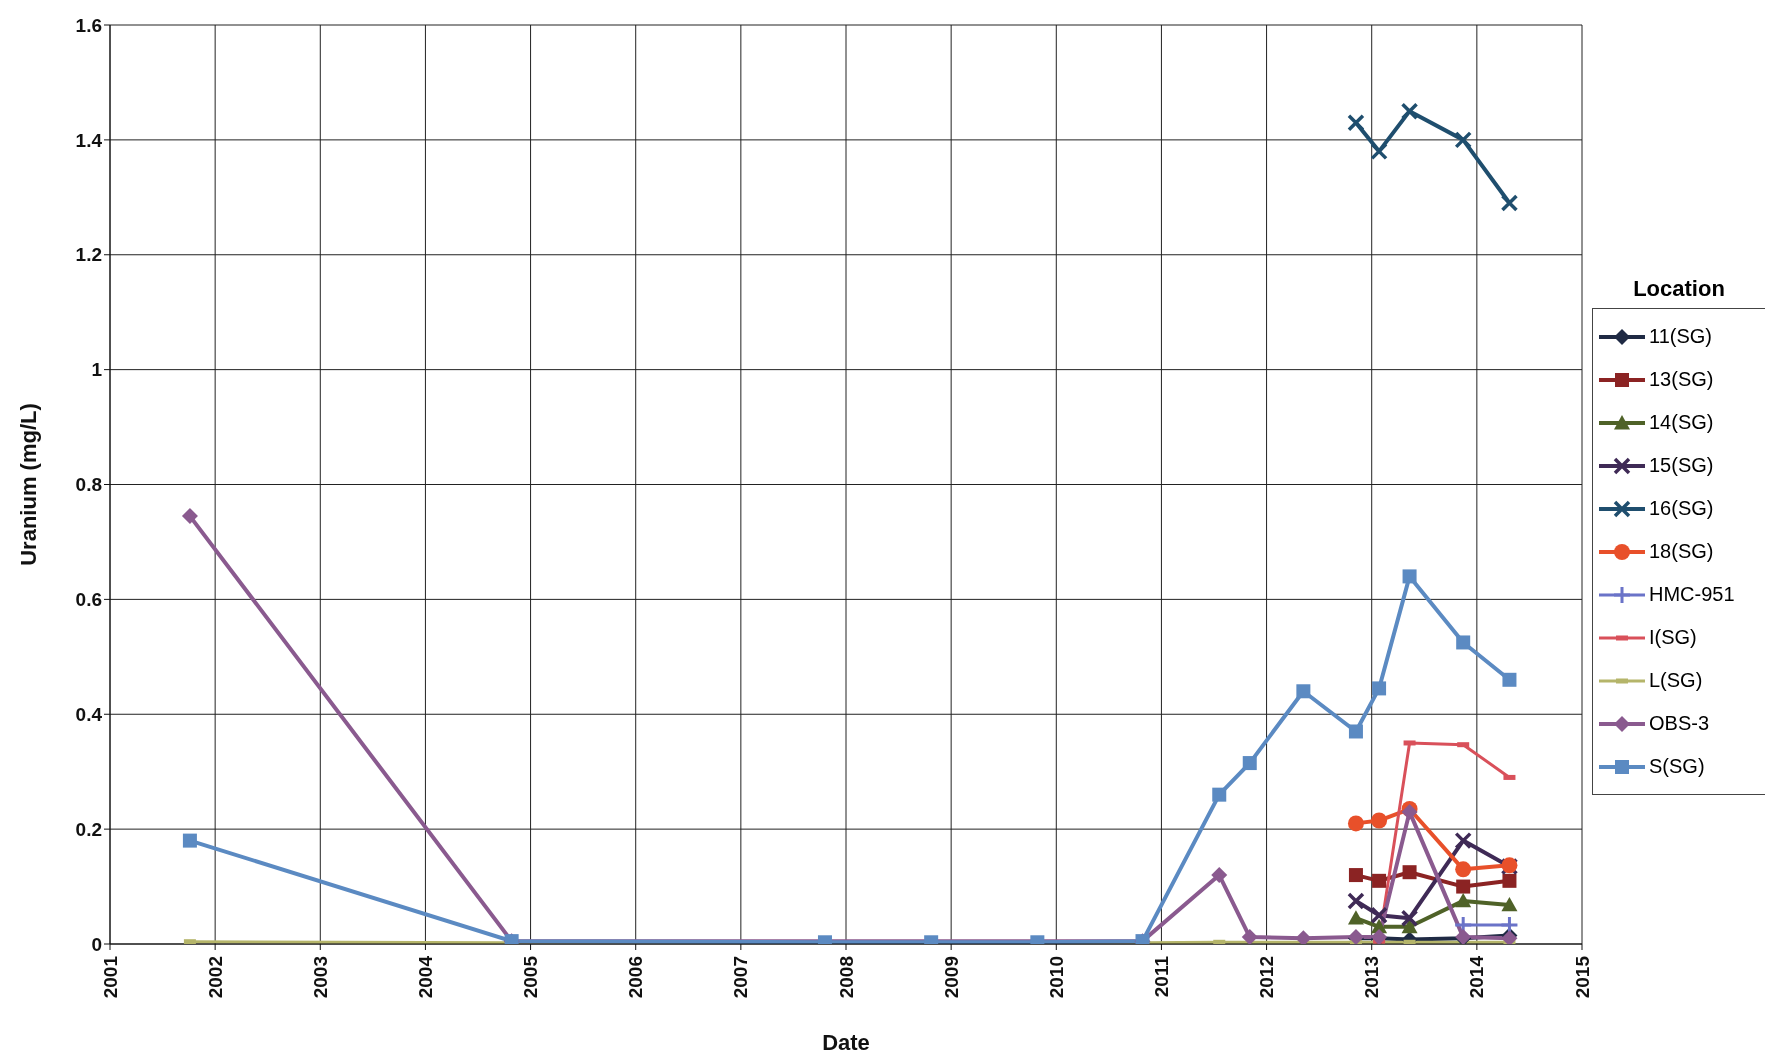 The width and height of the screenshot is (1765, 1054). What do you see at coordinates (531, 977) in the screenshot?
I see `x-tick-label: 2005` at bounding box center [531, 977].